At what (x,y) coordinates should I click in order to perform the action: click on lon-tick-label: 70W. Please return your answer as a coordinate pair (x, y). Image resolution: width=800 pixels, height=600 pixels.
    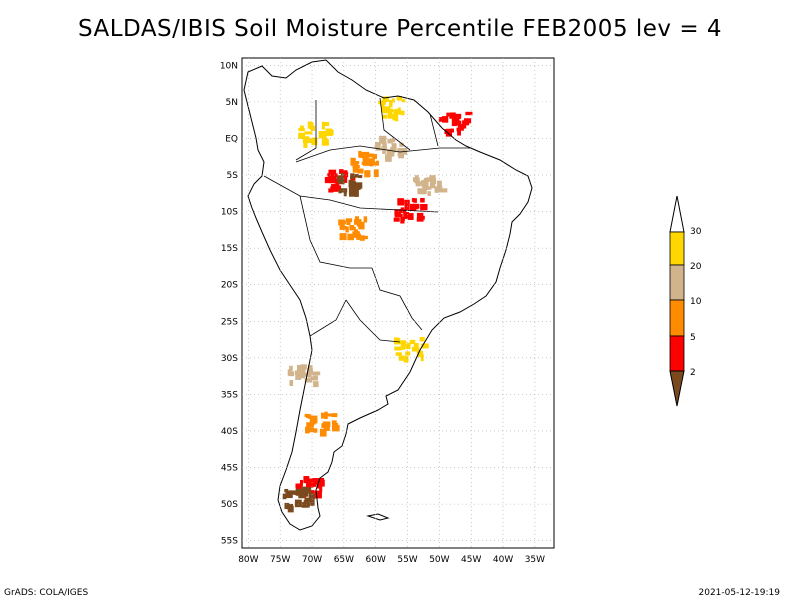
    Looking at the image, I should click on (312, 560).